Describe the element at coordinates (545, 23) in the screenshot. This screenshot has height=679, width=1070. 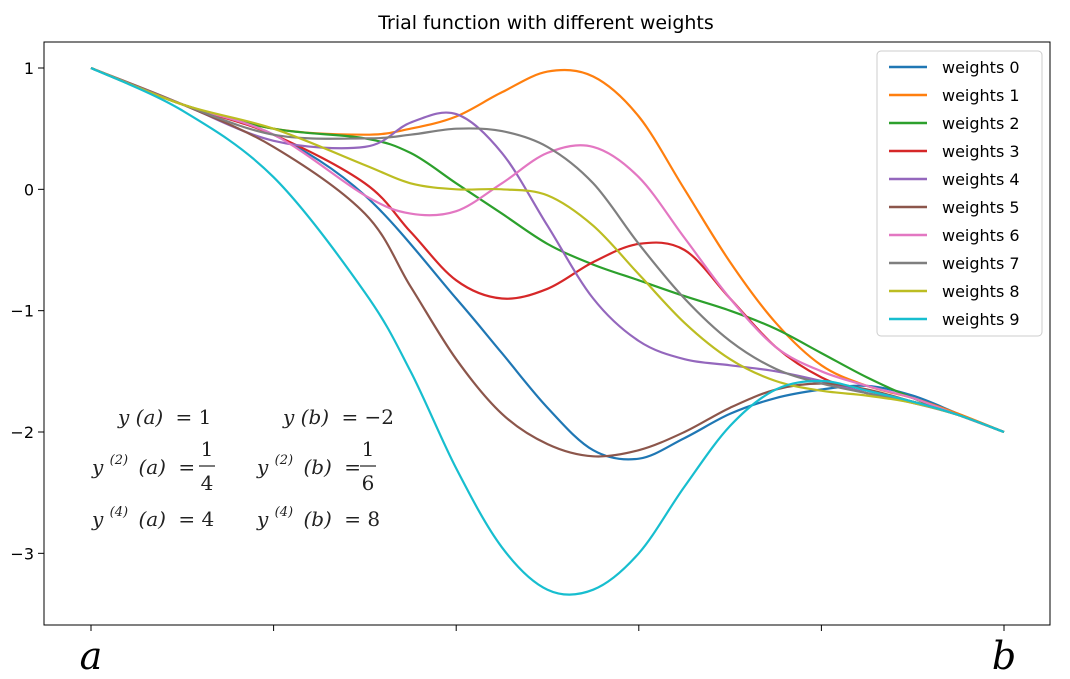
I see `chart-title: Trial function with different weights` at that location.